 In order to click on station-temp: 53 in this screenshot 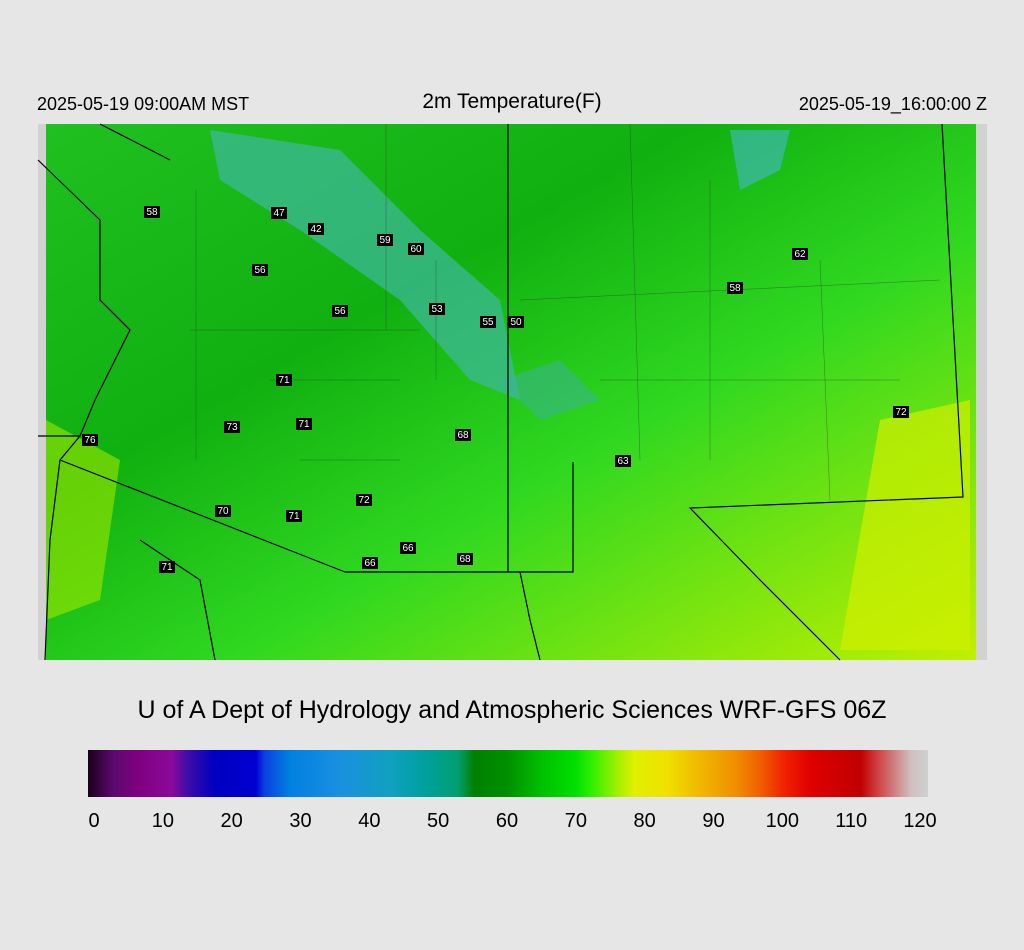, I will do `click(437, 309)`.